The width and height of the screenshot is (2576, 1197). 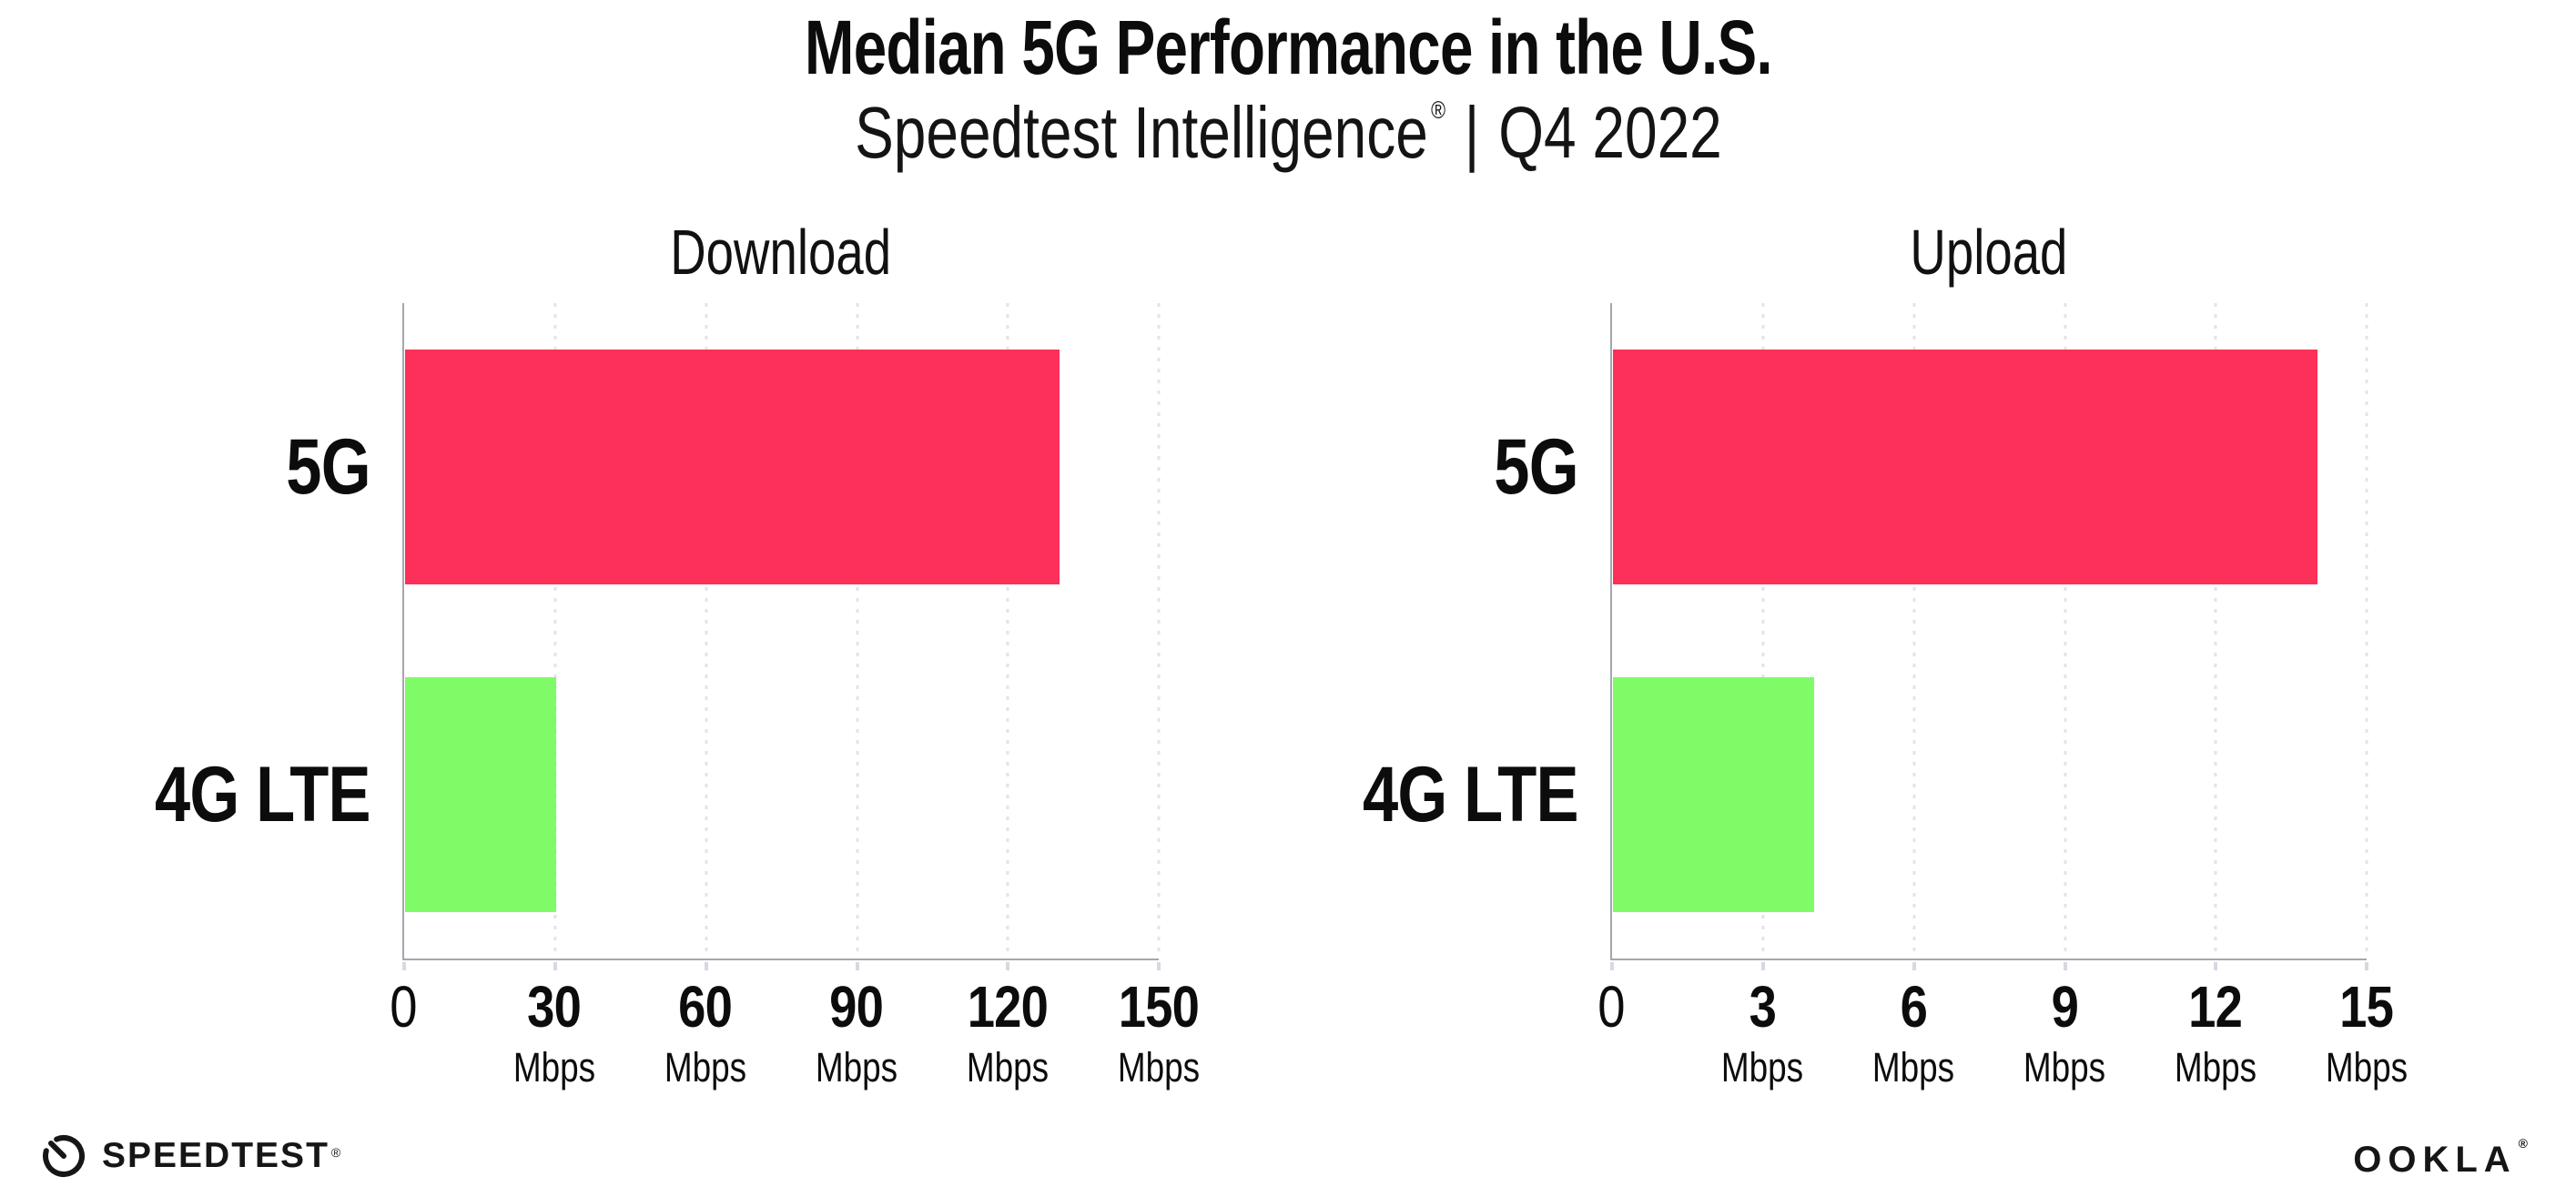 I want to click on speedtest-gauge-icon, so click(x=64, y=1156).